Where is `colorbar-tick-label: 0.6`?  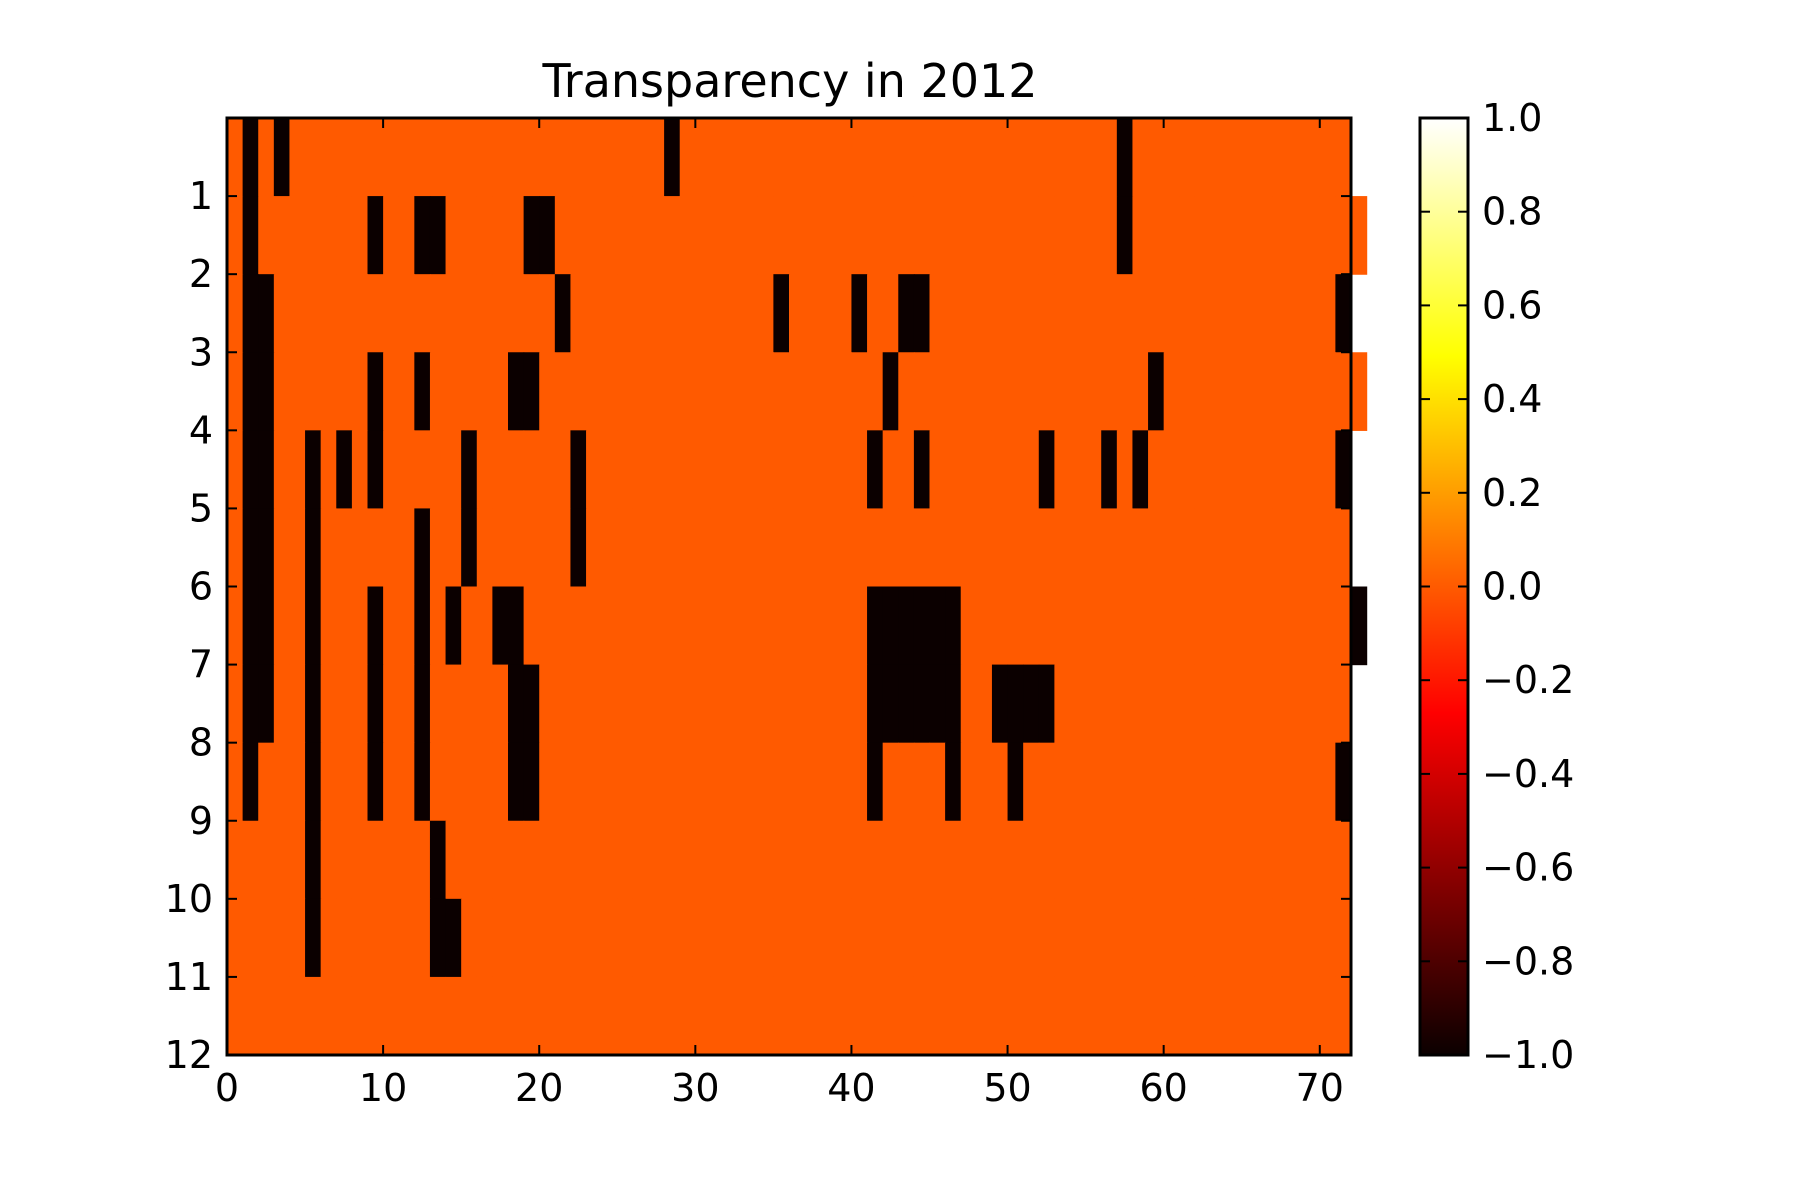
colorbar-tick-label: 0.6 is located at coordinates (1512, 305).